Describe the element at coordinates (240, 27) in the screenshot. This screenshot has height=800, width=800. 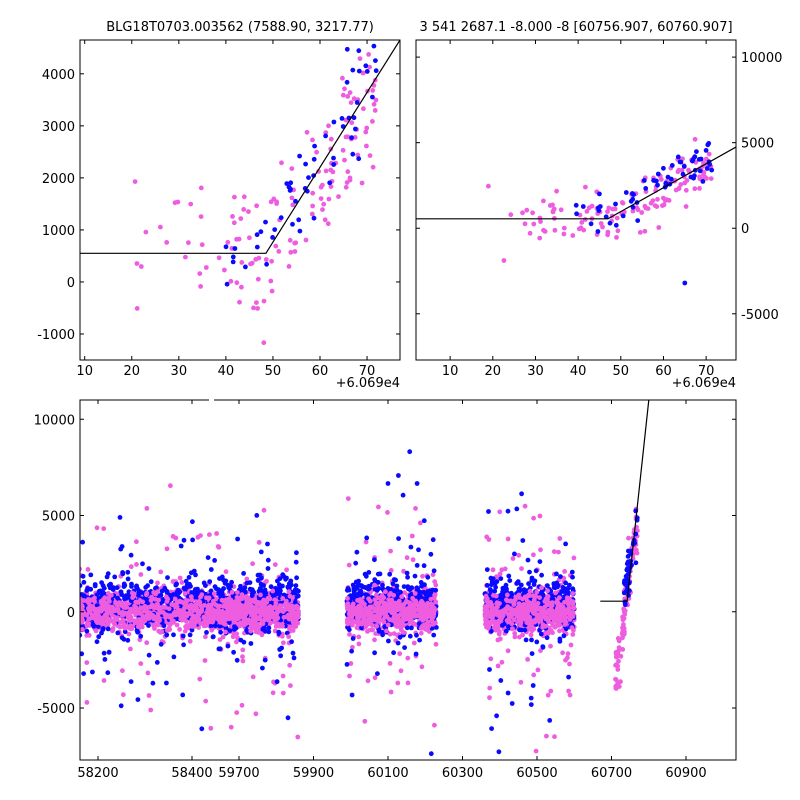
I see `panel-top-left-title: BLG18T0703.003562 (7588.90, 3217.77)` at that location.